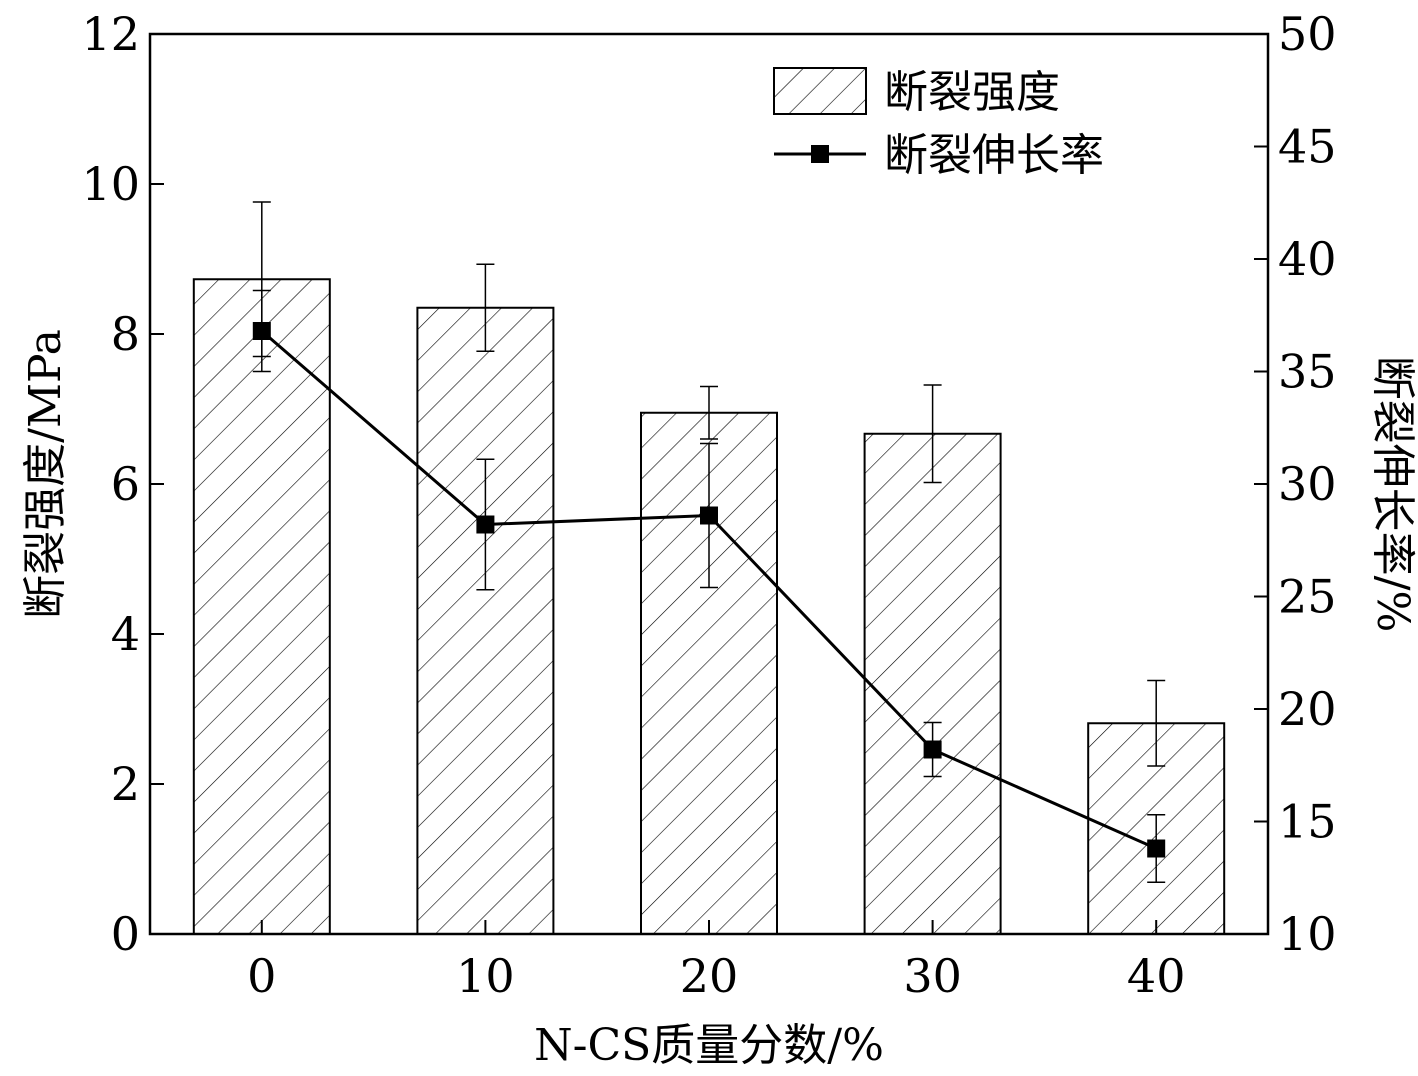 Image resolution: width=1418 pixels, height=1076 pixels. What do you see at coordinates (1307, 709) in the screenshot?
I see `y2-tick-label-20: 20` at bounding box center [1307, 709].